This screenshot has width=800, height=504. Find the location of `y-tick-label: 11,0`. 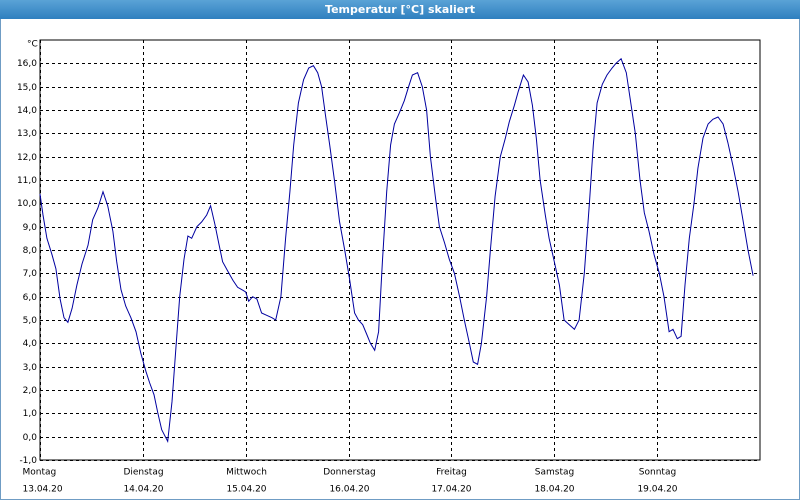

y-tick-label: 11,0 is located at coordinates (27, 181).